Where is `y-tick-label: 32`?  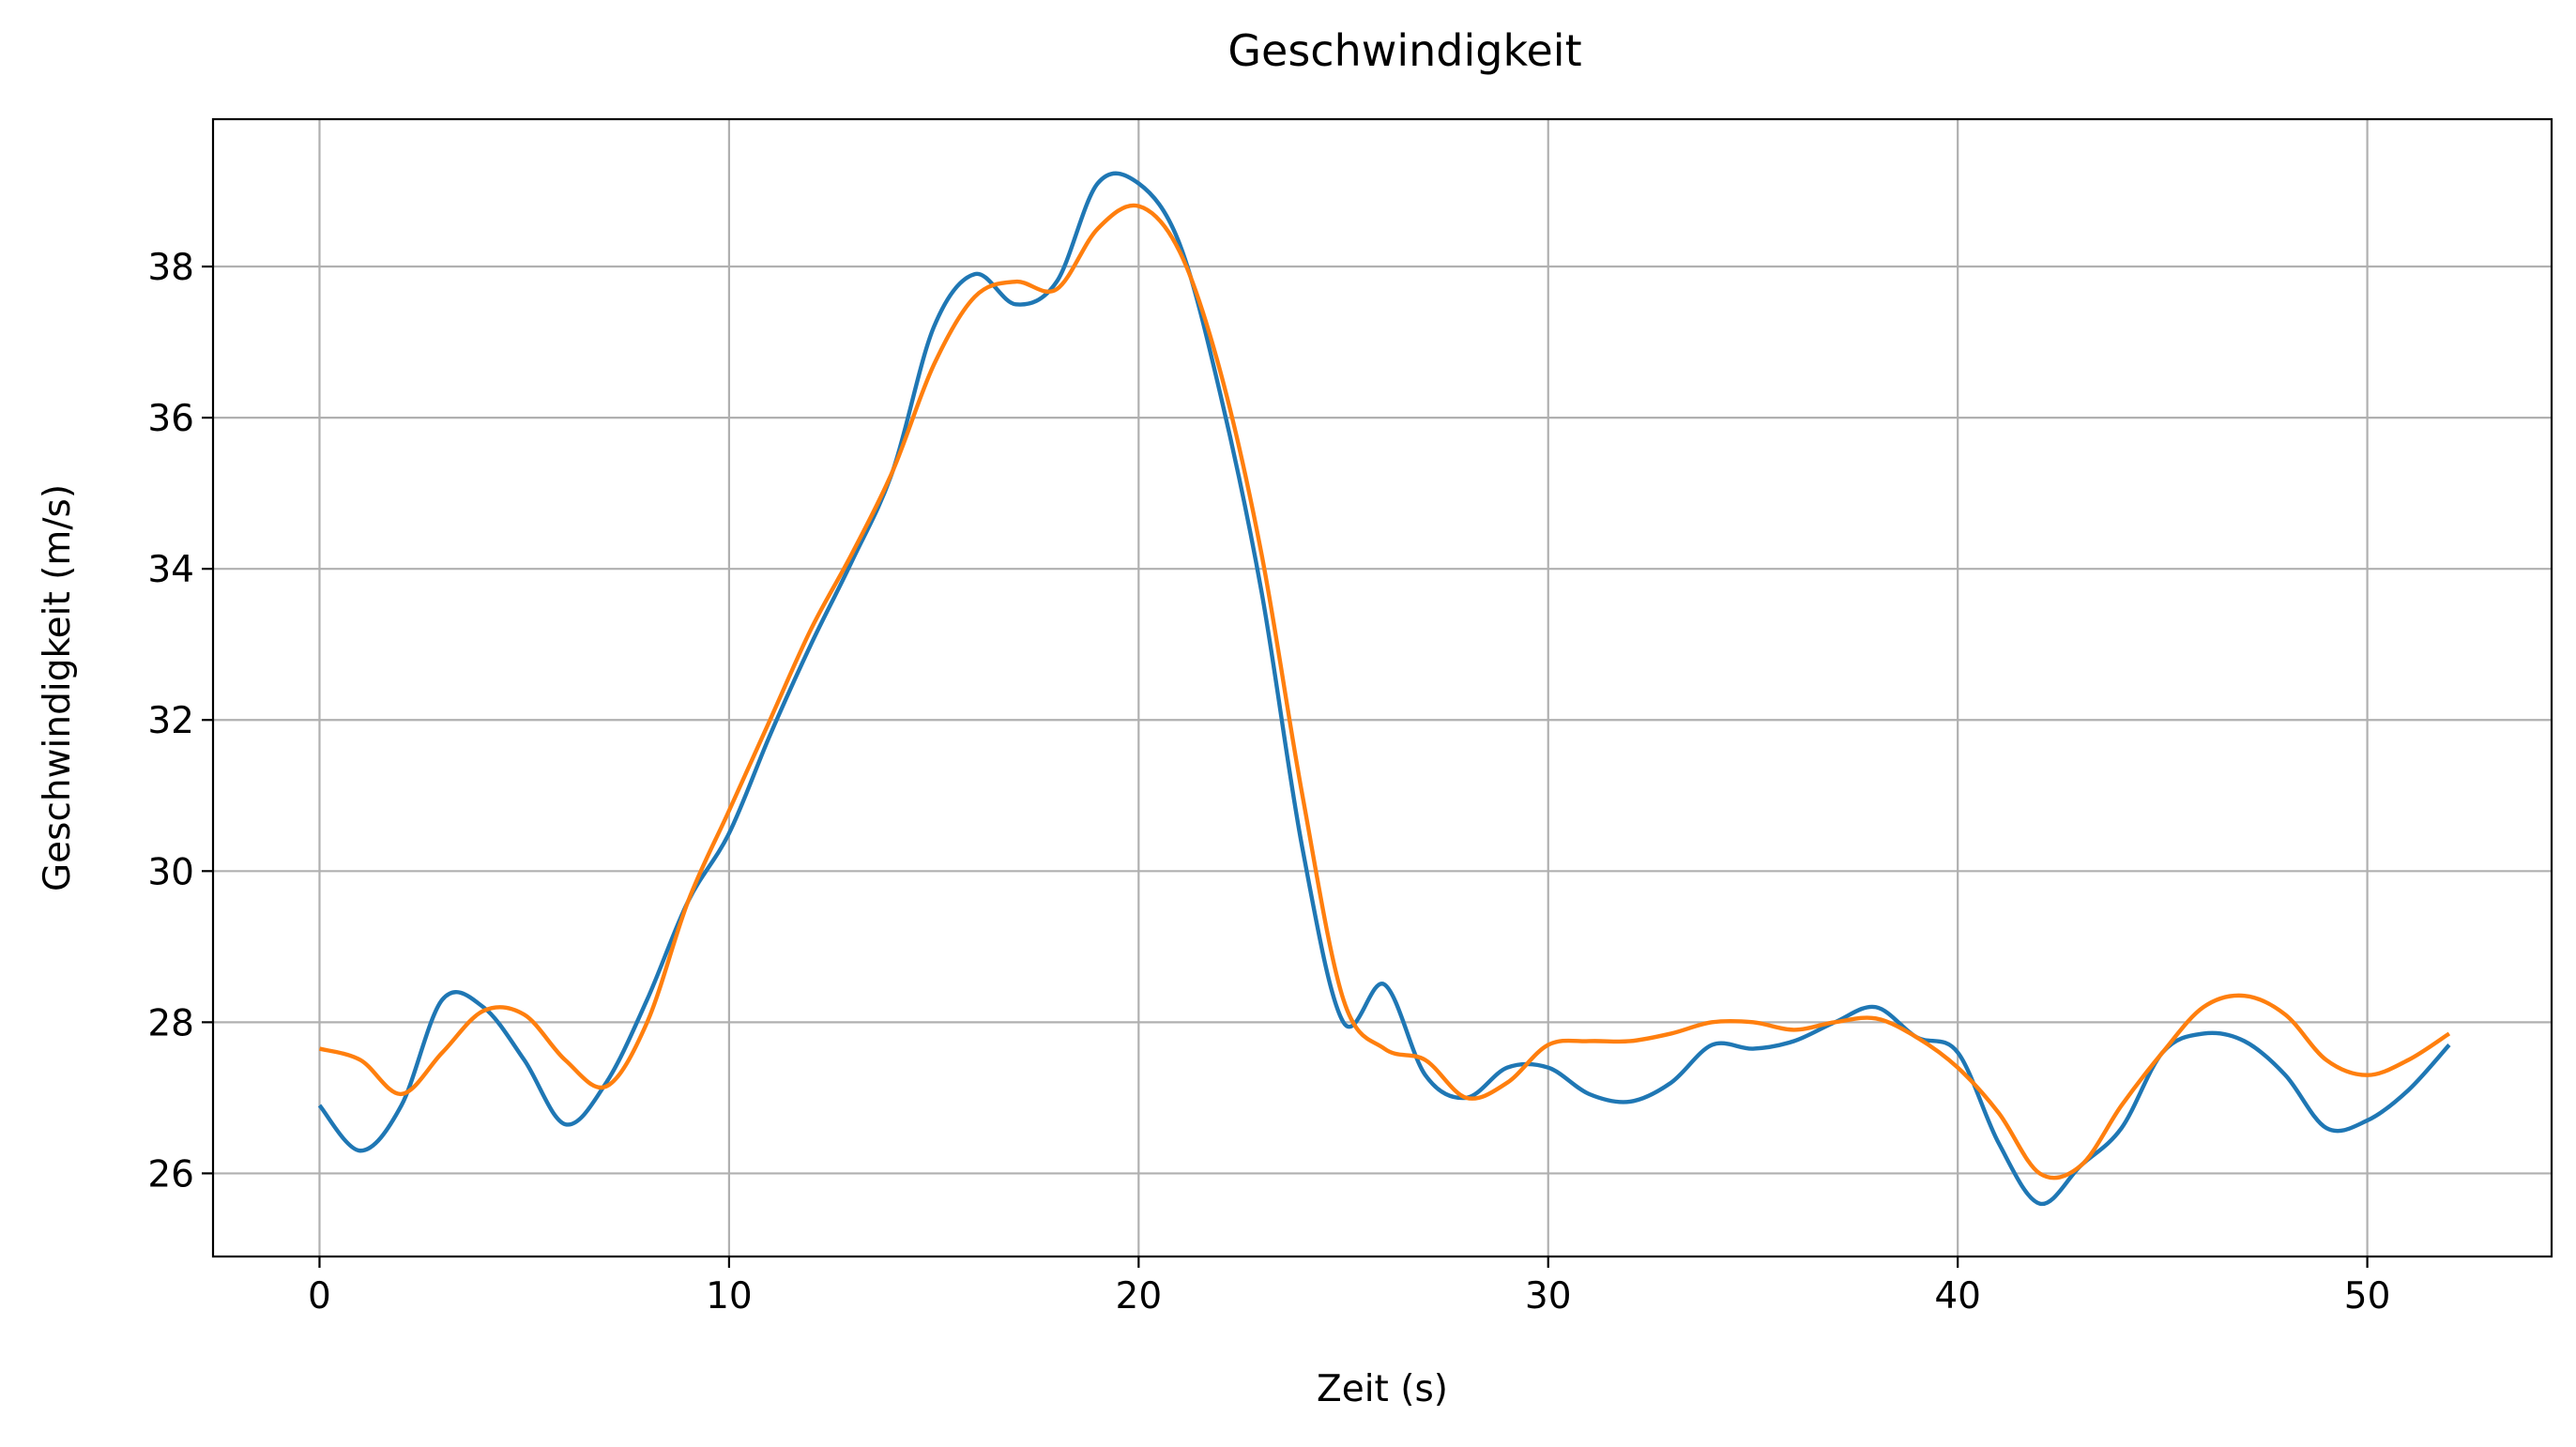
y-tick-label: 32 is located at coordinates (170, 721).